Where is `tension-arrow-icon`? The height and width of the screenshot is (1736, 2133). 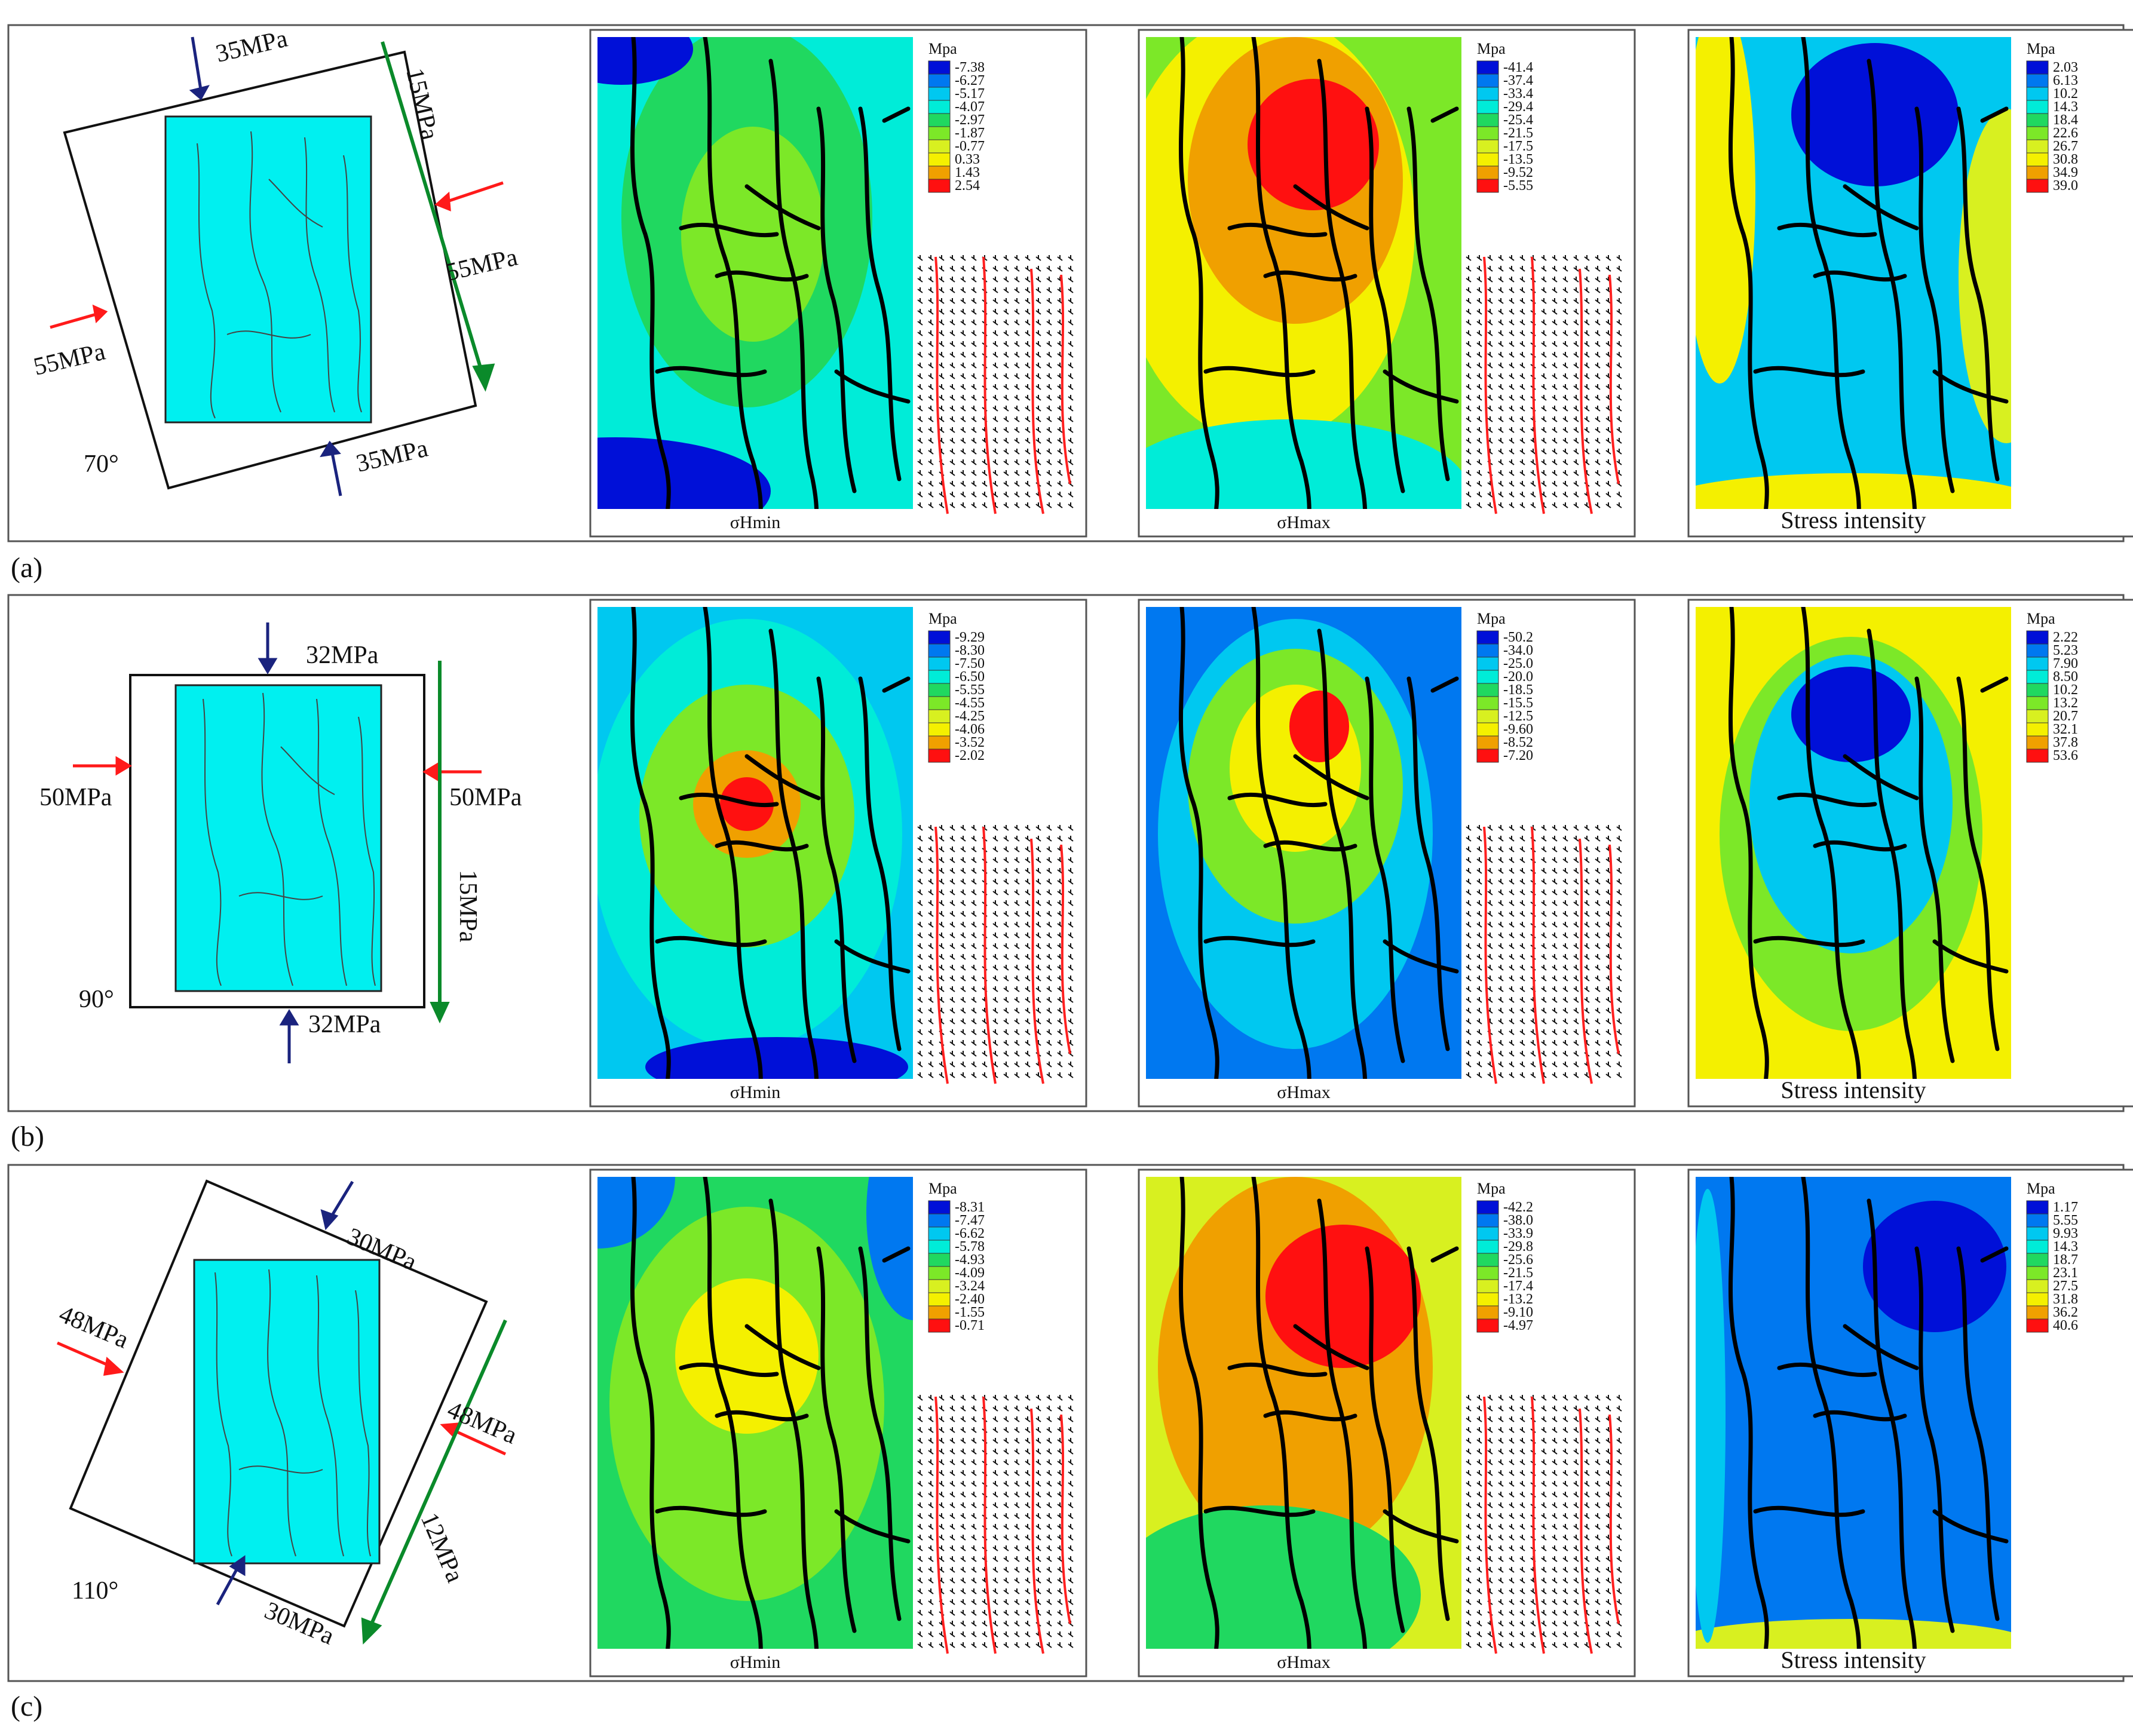 tension-arrow-icon is located at coordinates (469, 196).